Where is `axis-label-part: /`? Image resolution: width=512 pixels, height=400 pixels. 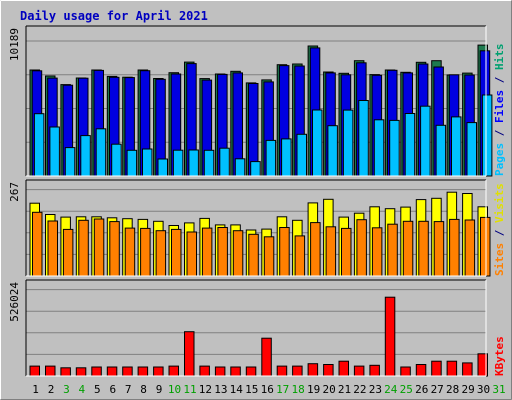
axis-label-part: / is located at coordinates (499, 80).